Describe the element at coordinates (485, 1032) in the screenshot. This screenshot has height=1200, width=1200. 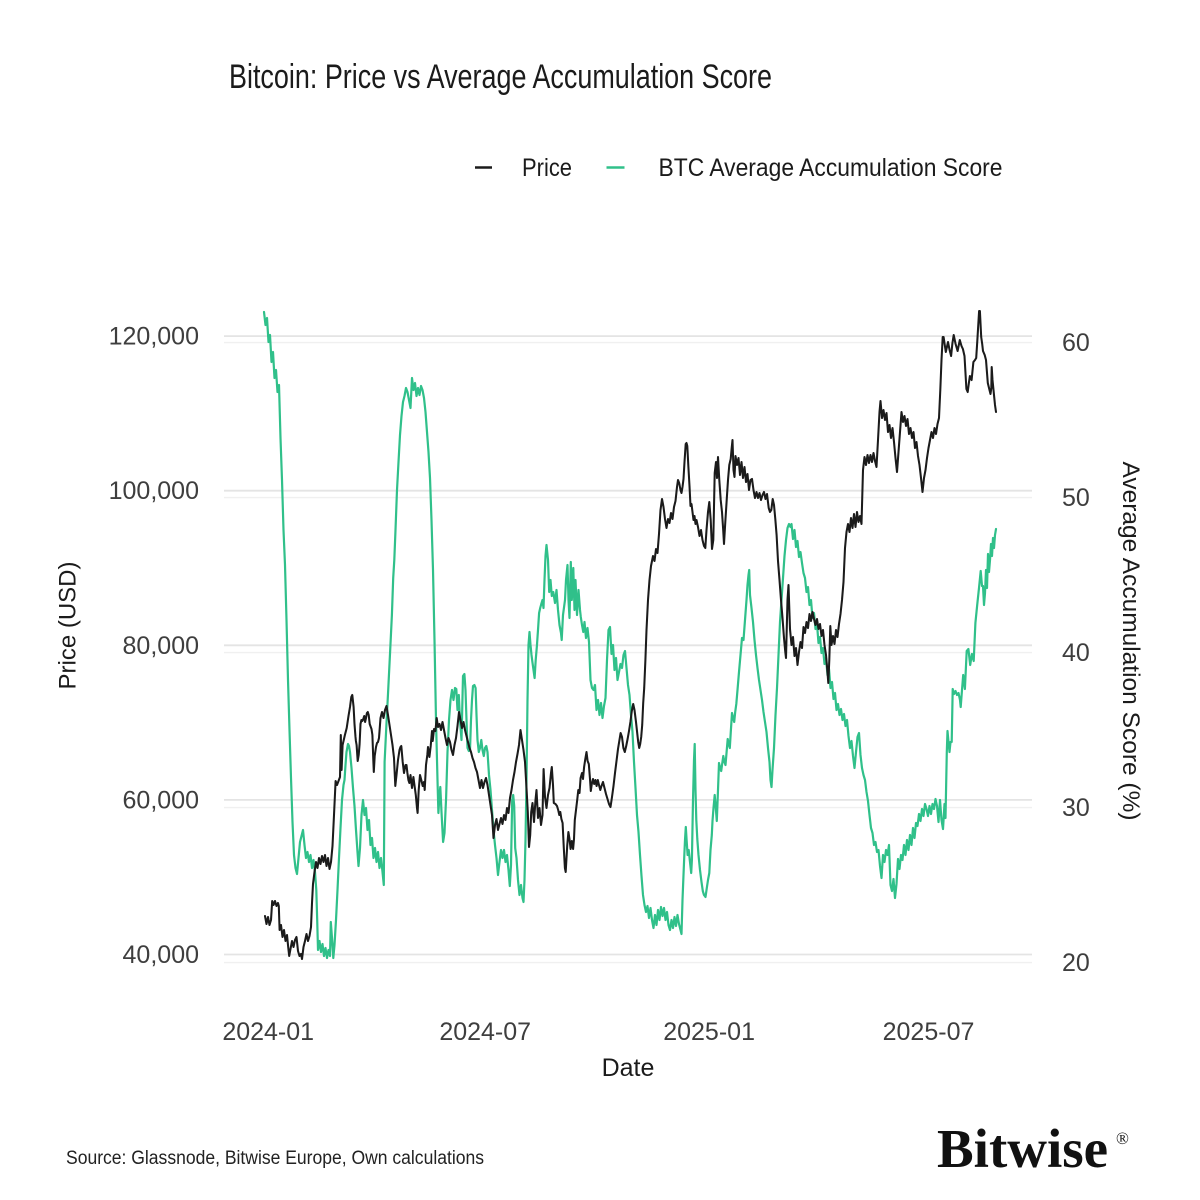
I see `svg-text: 2024-07` at that location.